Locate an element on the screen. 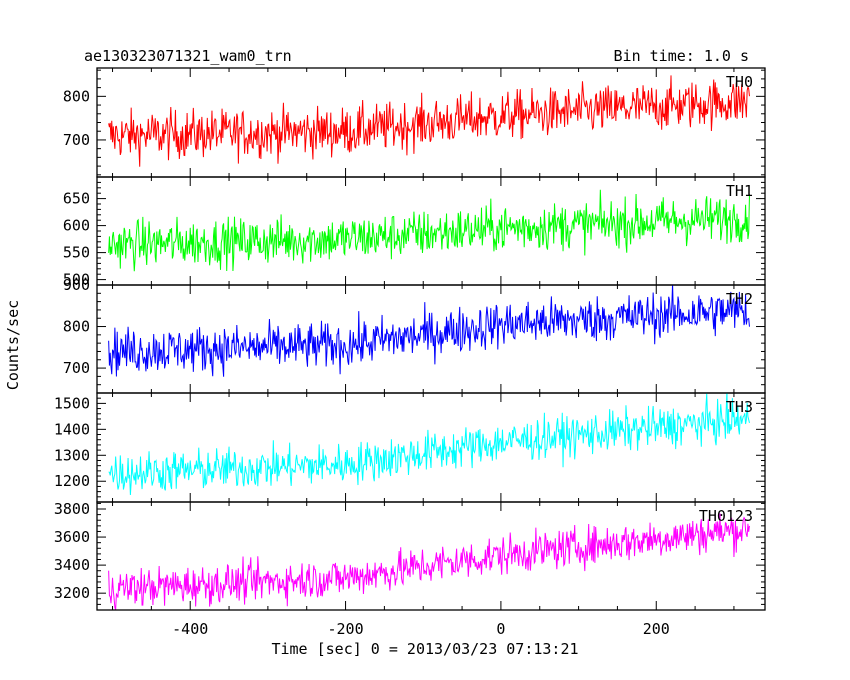 This screenshot has width=850, height=680. panel-label-th0: TH0 is located at coordinates (739, 82).